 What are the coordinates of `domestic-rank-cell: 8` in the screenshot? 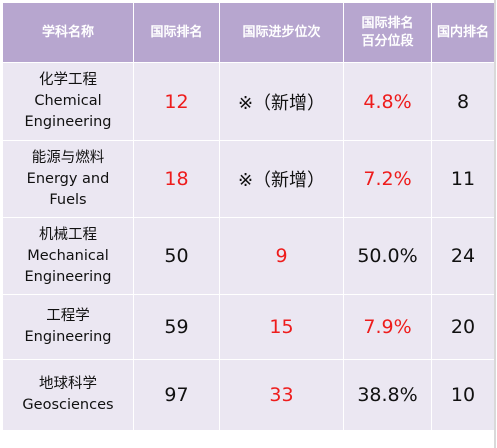 It's located at (463, 101).